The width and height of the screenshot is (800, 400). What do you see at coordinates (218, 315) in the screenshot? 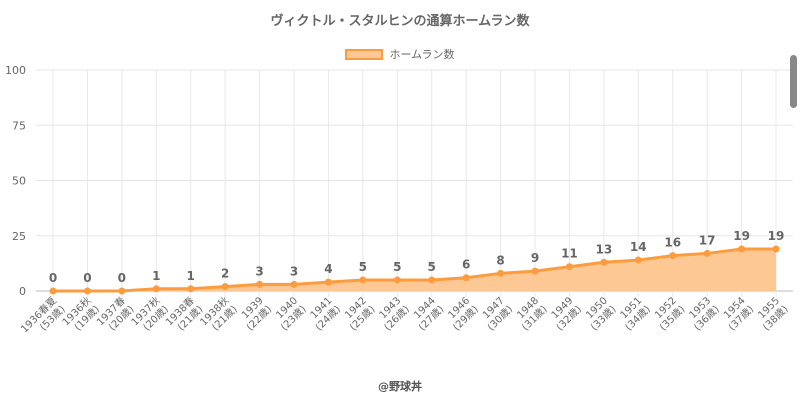
I see `x-tick-label: 1938秋(21歳)` at bounding box center [218, 315].